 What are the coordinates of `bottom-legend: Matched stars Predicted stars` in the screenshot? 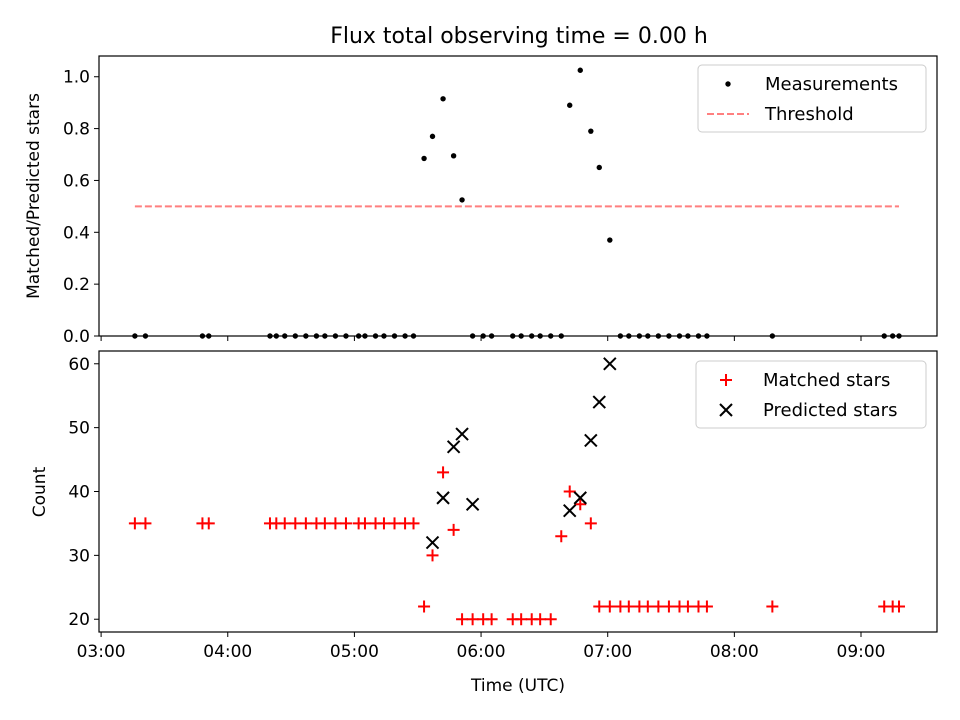 It's located at (811, 394).